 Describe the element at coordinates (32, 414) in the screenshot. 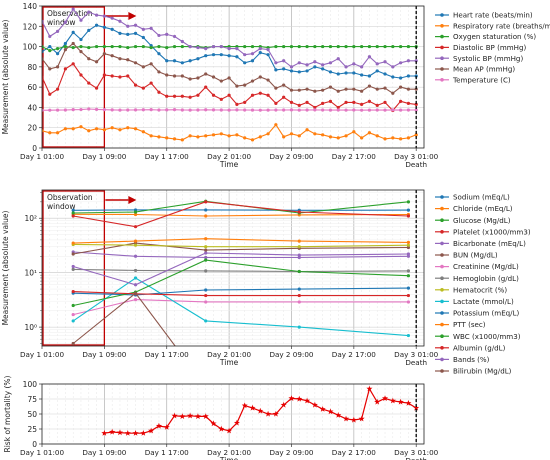

I see `y-axis: 0 25 50 75 100` at that location.